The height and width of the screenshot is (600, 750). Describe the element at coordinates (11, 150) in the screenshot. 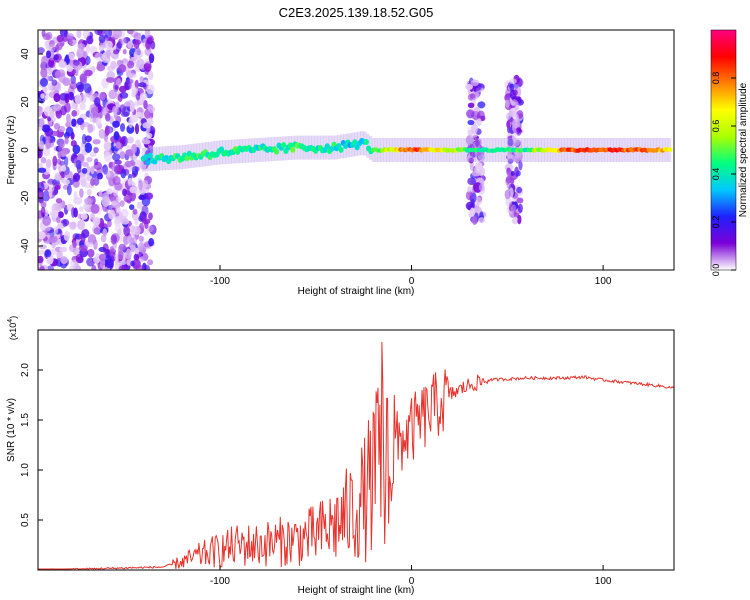

I see `spectrogram-y-label: Frequency (Hz)` at that location.